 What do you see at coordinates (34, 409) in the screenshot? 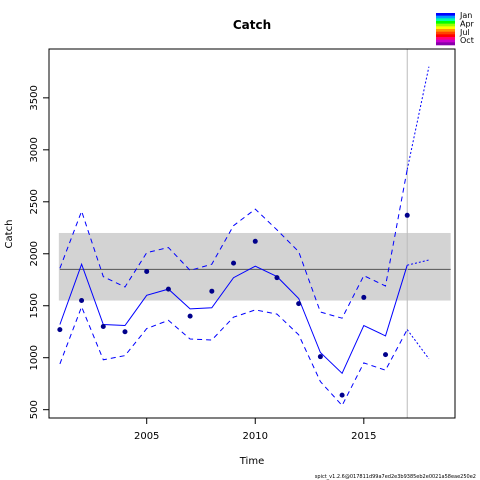
I see `y-tick-label: 500` at bounding box center [34, 409].